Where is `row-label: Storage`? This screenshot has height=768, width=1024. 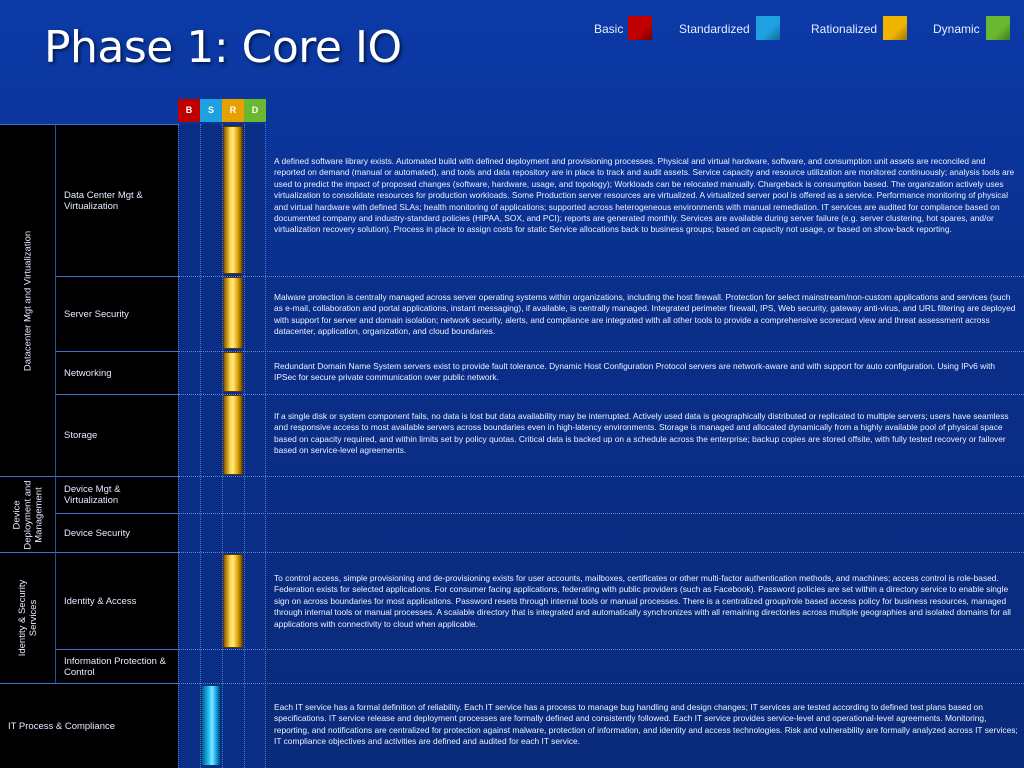 row-label: Storage is located at coordinates (81, 435).